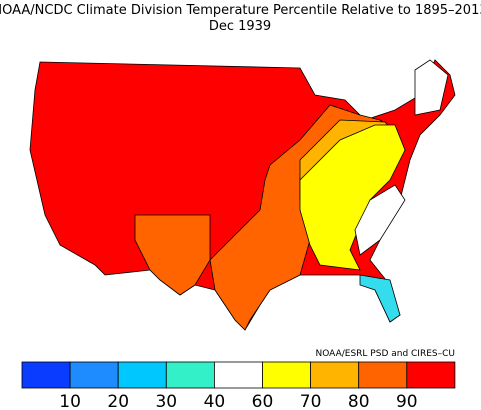 The width and height of the screenshot is (481, 410). I want to click on legend: 10 20 30 40 60 70 80 90, so click(238, 385).